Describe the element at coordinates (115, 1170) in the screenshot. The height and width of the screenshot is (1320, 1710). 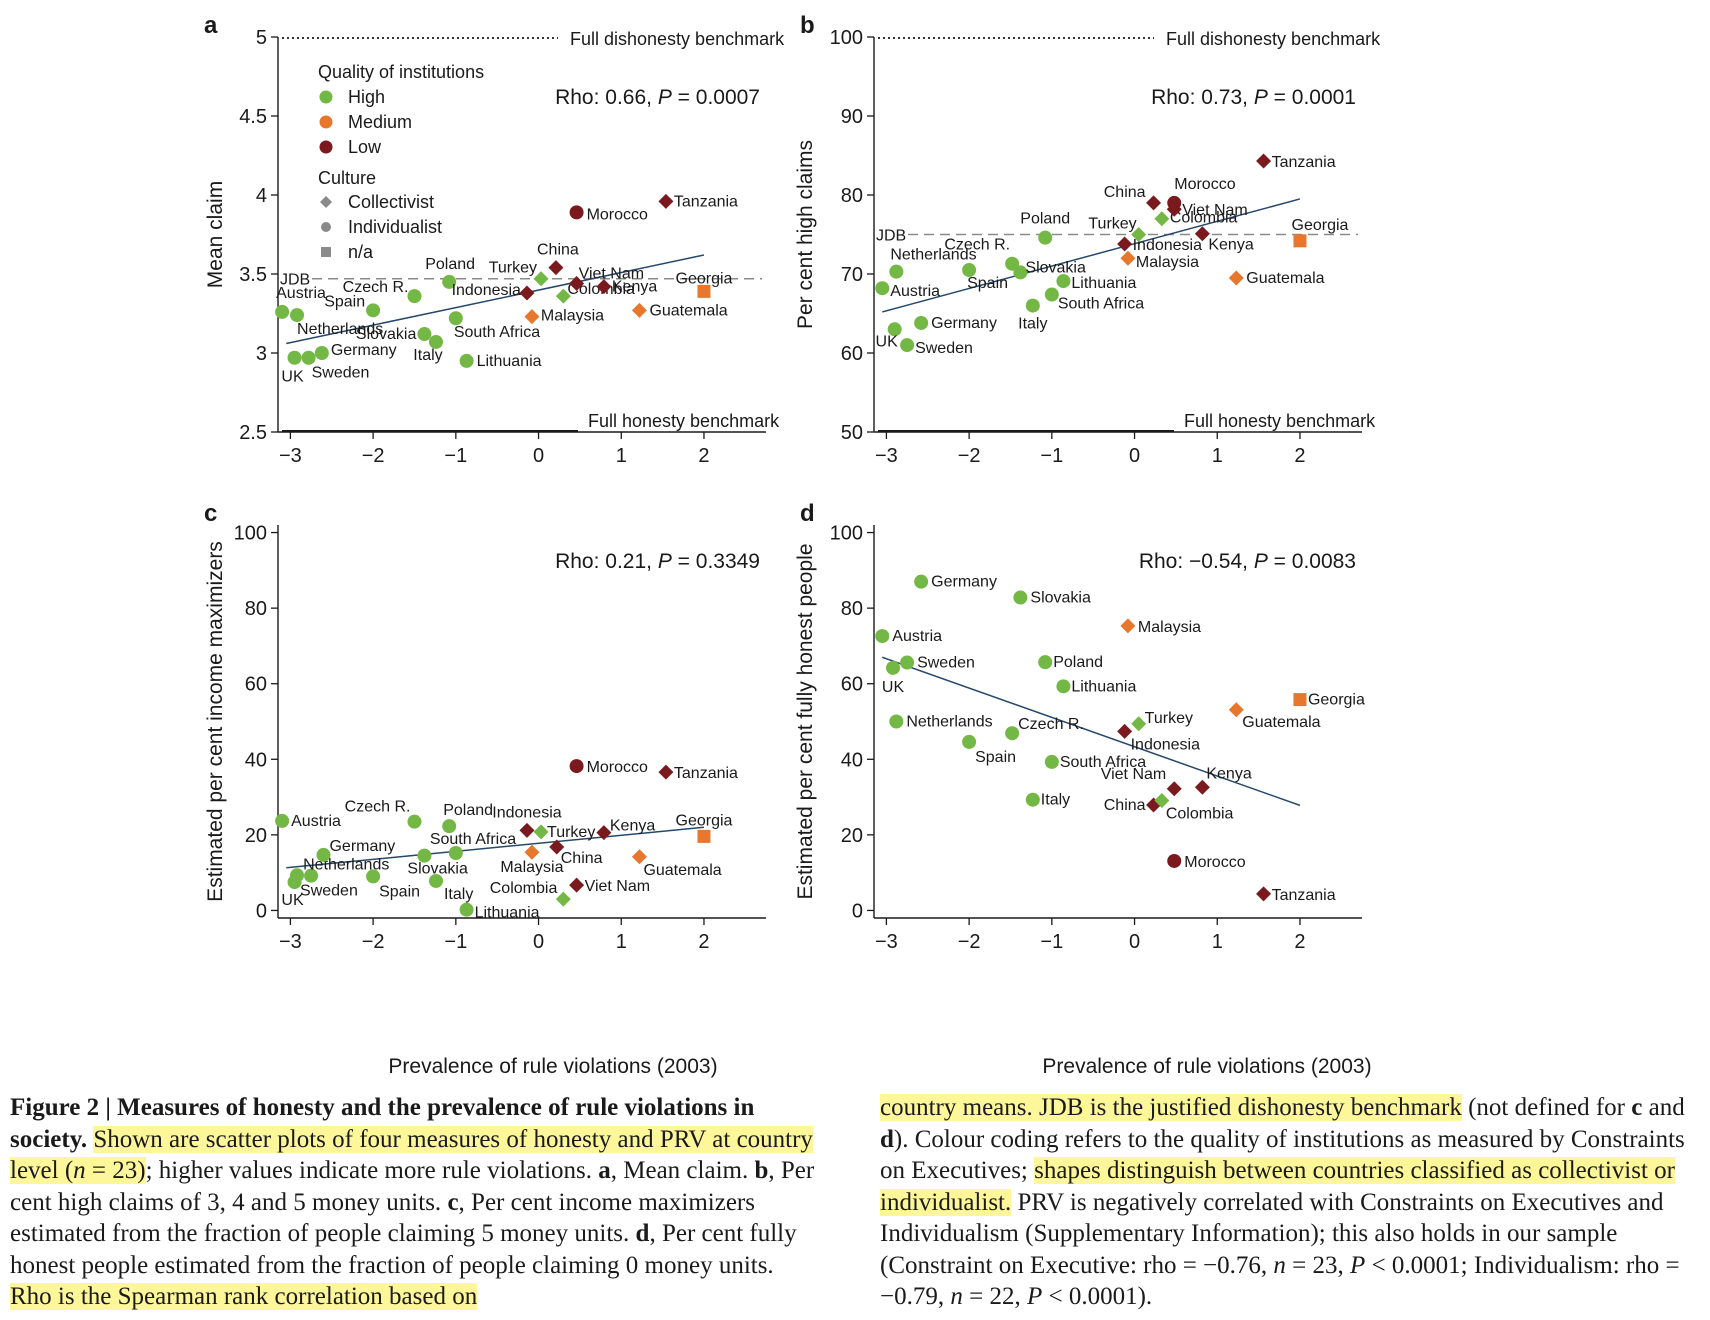
I see `caption-text-1b: = 23)` at that location.